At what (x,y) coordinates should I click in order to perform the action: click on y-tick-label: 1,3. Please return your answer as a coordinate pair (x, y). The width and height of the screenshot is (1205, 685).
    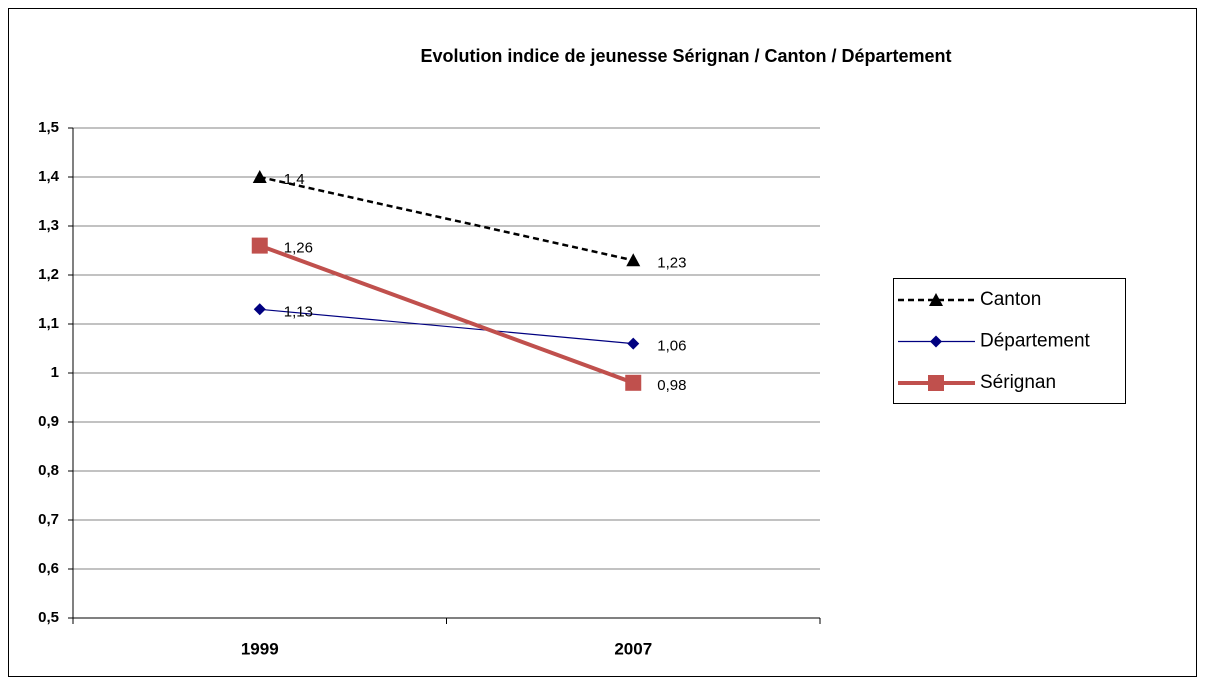
    Looking at the image, I should click on (48, 225).